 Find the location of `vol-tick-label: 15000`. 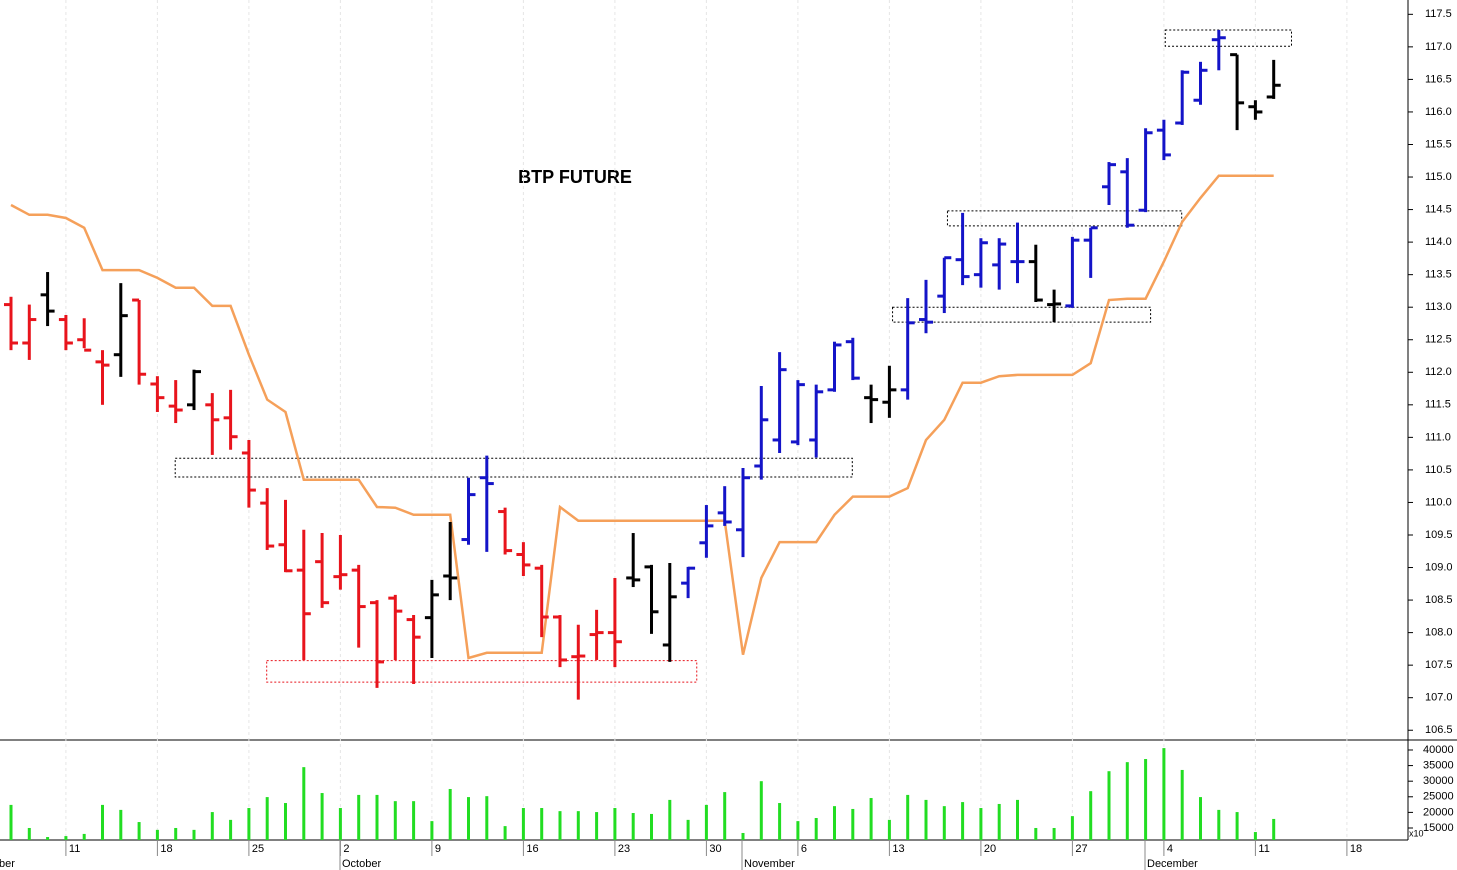

vol-tick-label: 15000 is located at coordinates (1438, 828).